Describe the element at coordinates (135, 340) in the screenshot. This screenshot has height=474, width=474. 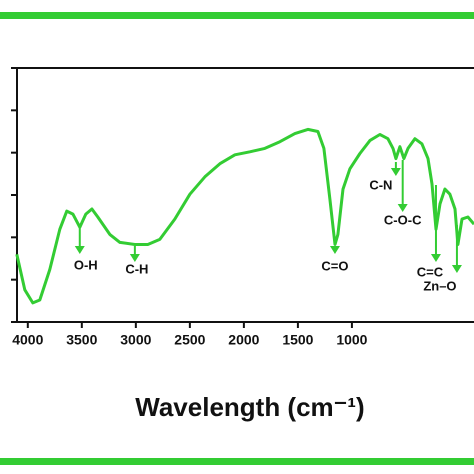
I see `x-tick-label: 3000` at that location.